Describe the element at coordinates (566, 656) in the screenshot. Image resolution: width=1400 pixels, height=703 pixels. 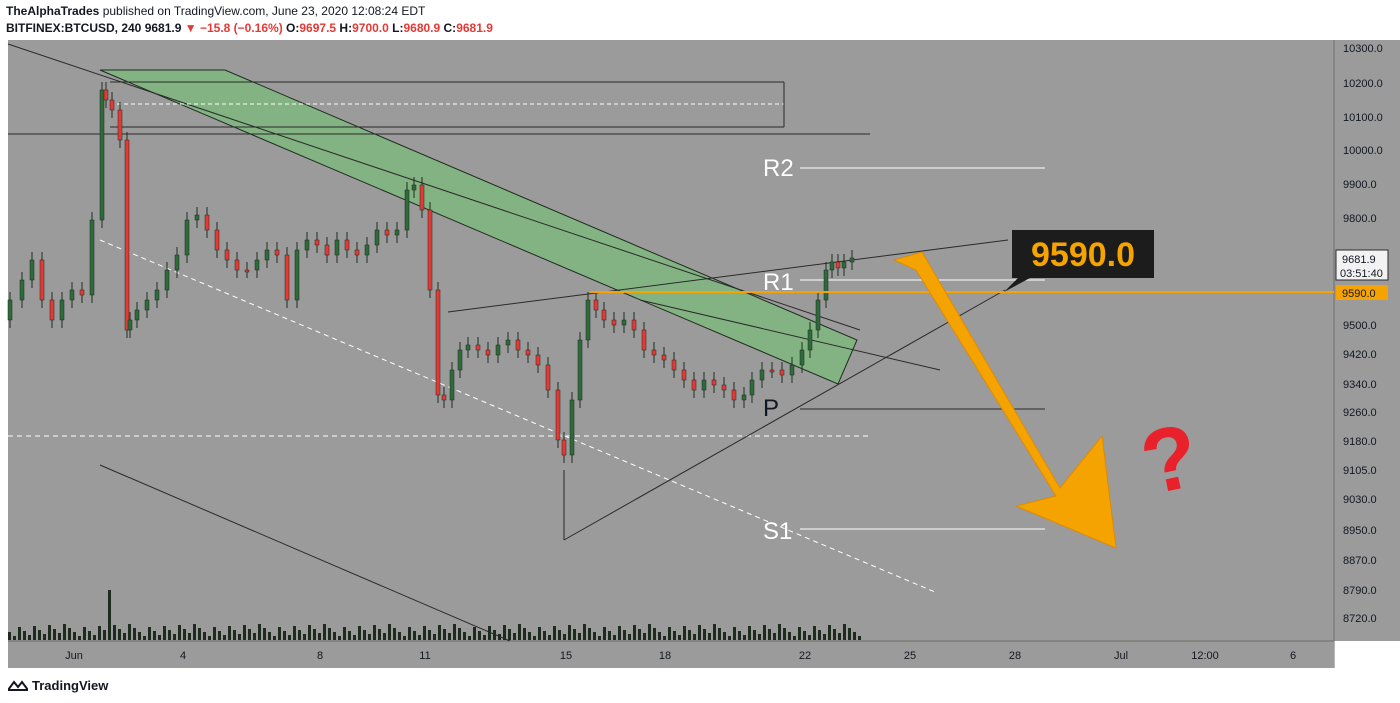
I see `time-tick-label: 15` at that location.